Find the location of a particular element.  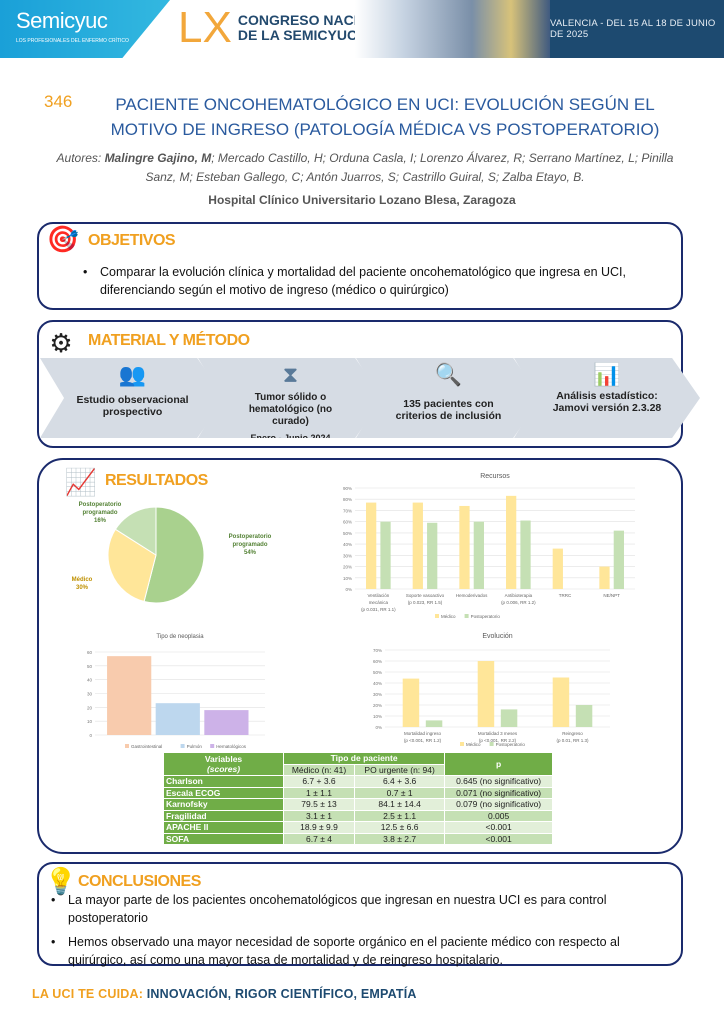

pie-label: programado is located at coordinates (99, 513).